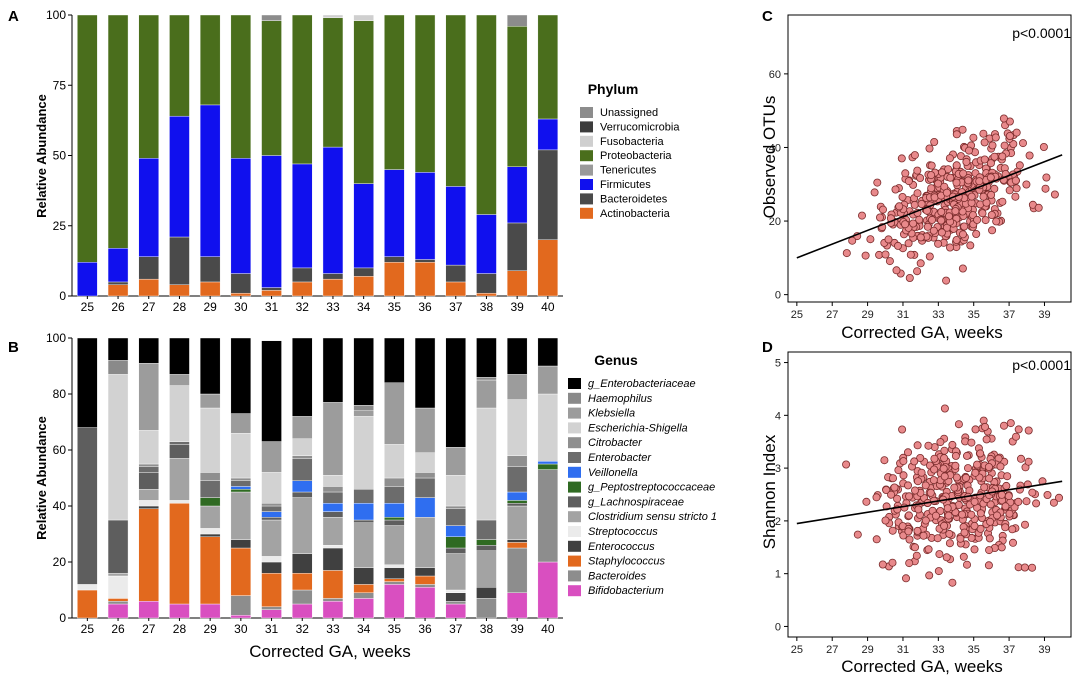  Describe the element at coordinates (767, 347) in the screenshot. I see `panel-label-d: D` at that location.